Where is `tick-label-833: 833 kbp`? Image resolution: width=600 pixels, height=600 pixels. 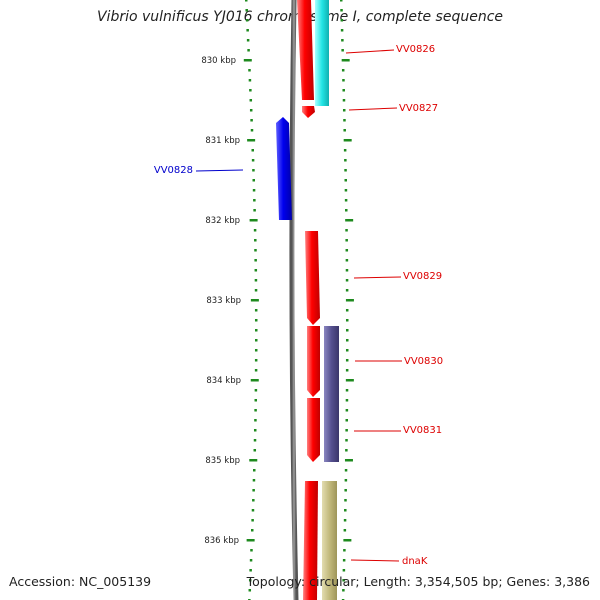
tick-label-833: 833 kbp is located at coordinates (223, 301).